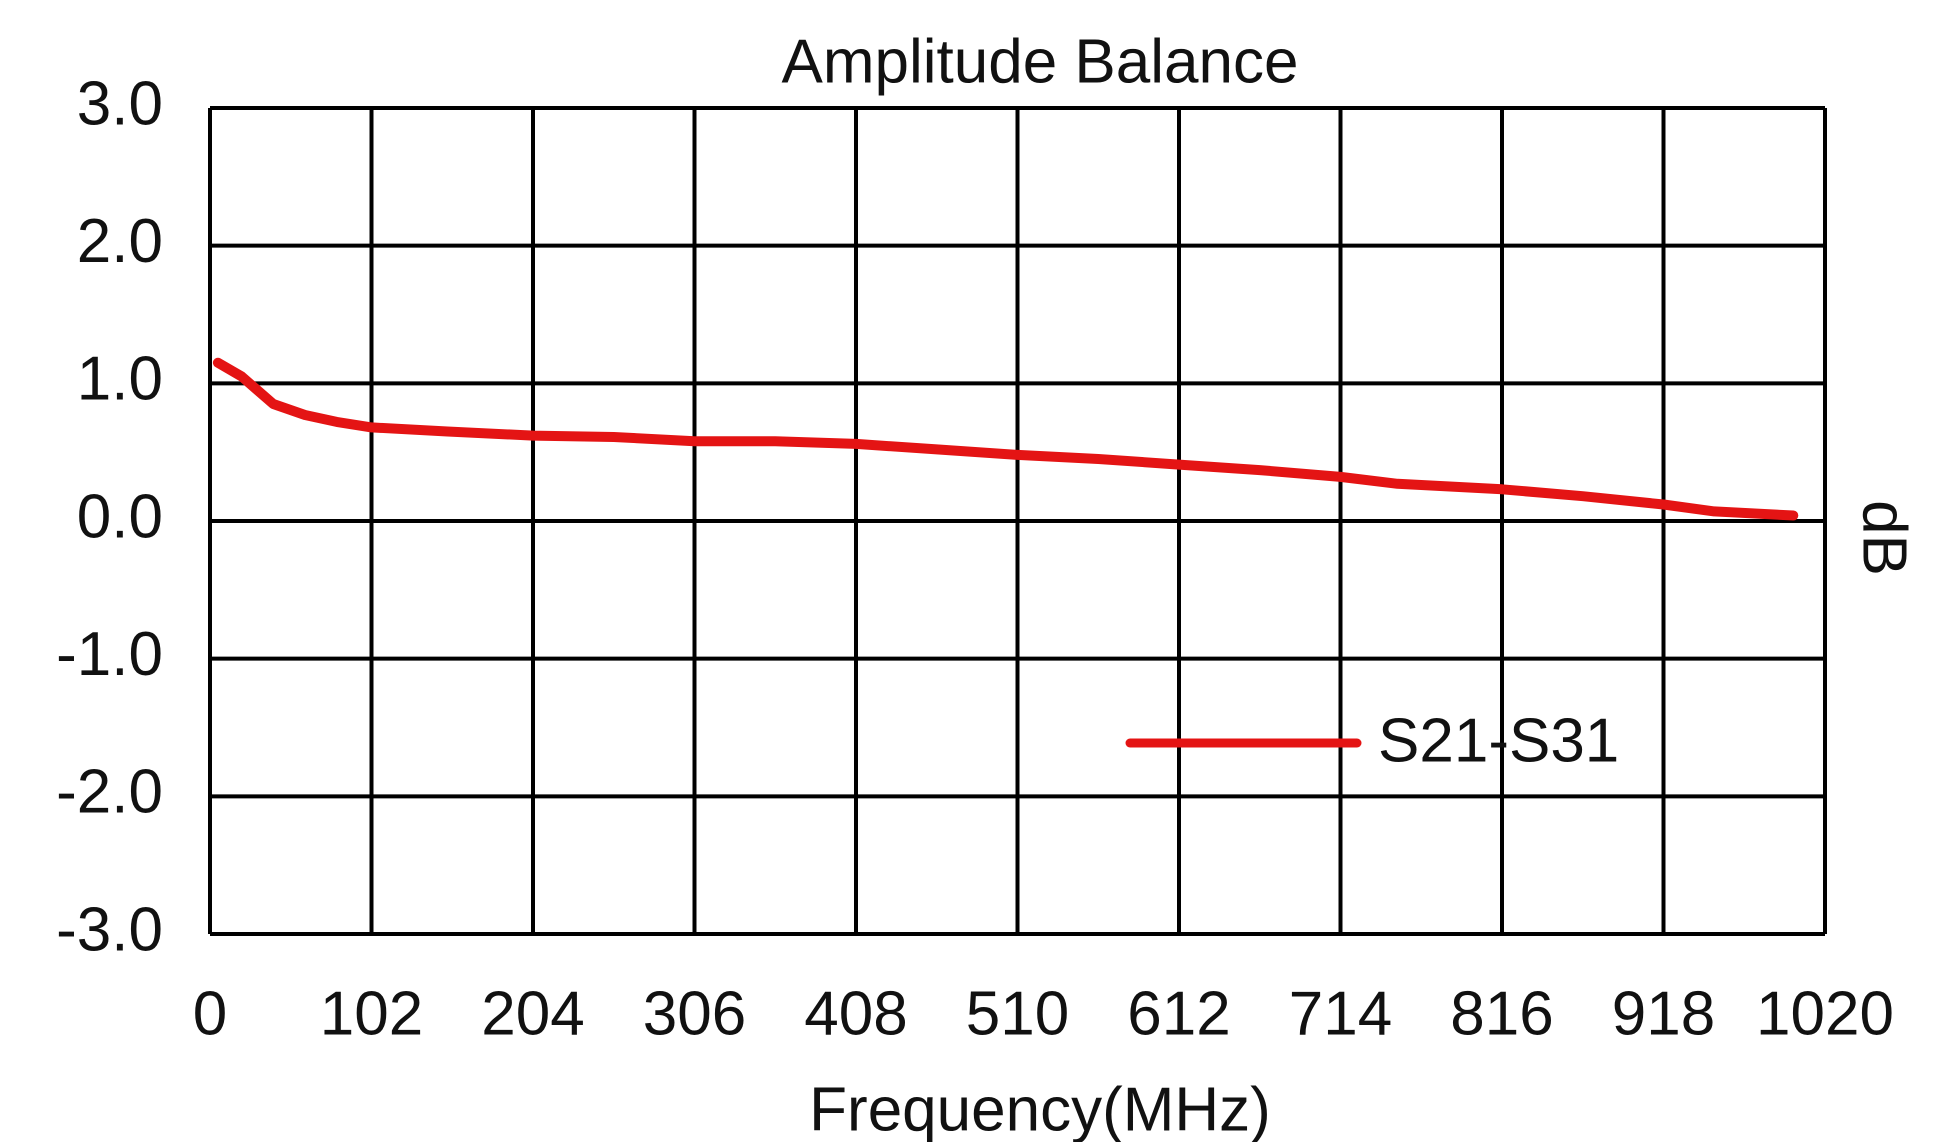 Image resolution: width=1954 pixels, height=1142 pixels. Describe the element at coordinates (1040, 61) in the screenshot. I see `chart-title: Amplitude Balance` at that location.